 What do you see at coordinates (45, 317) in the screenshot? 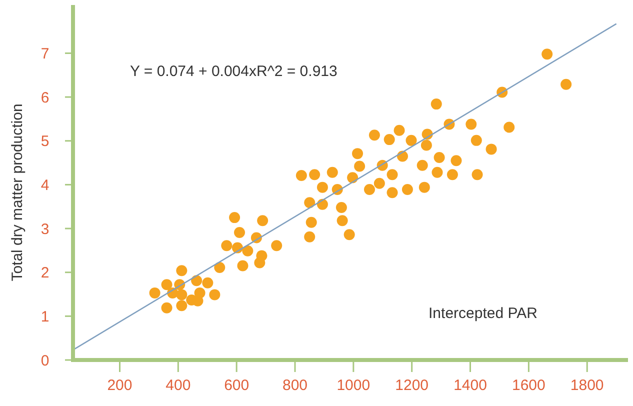
I see `y-tick-label: 1` at bounding box center [45, 317].